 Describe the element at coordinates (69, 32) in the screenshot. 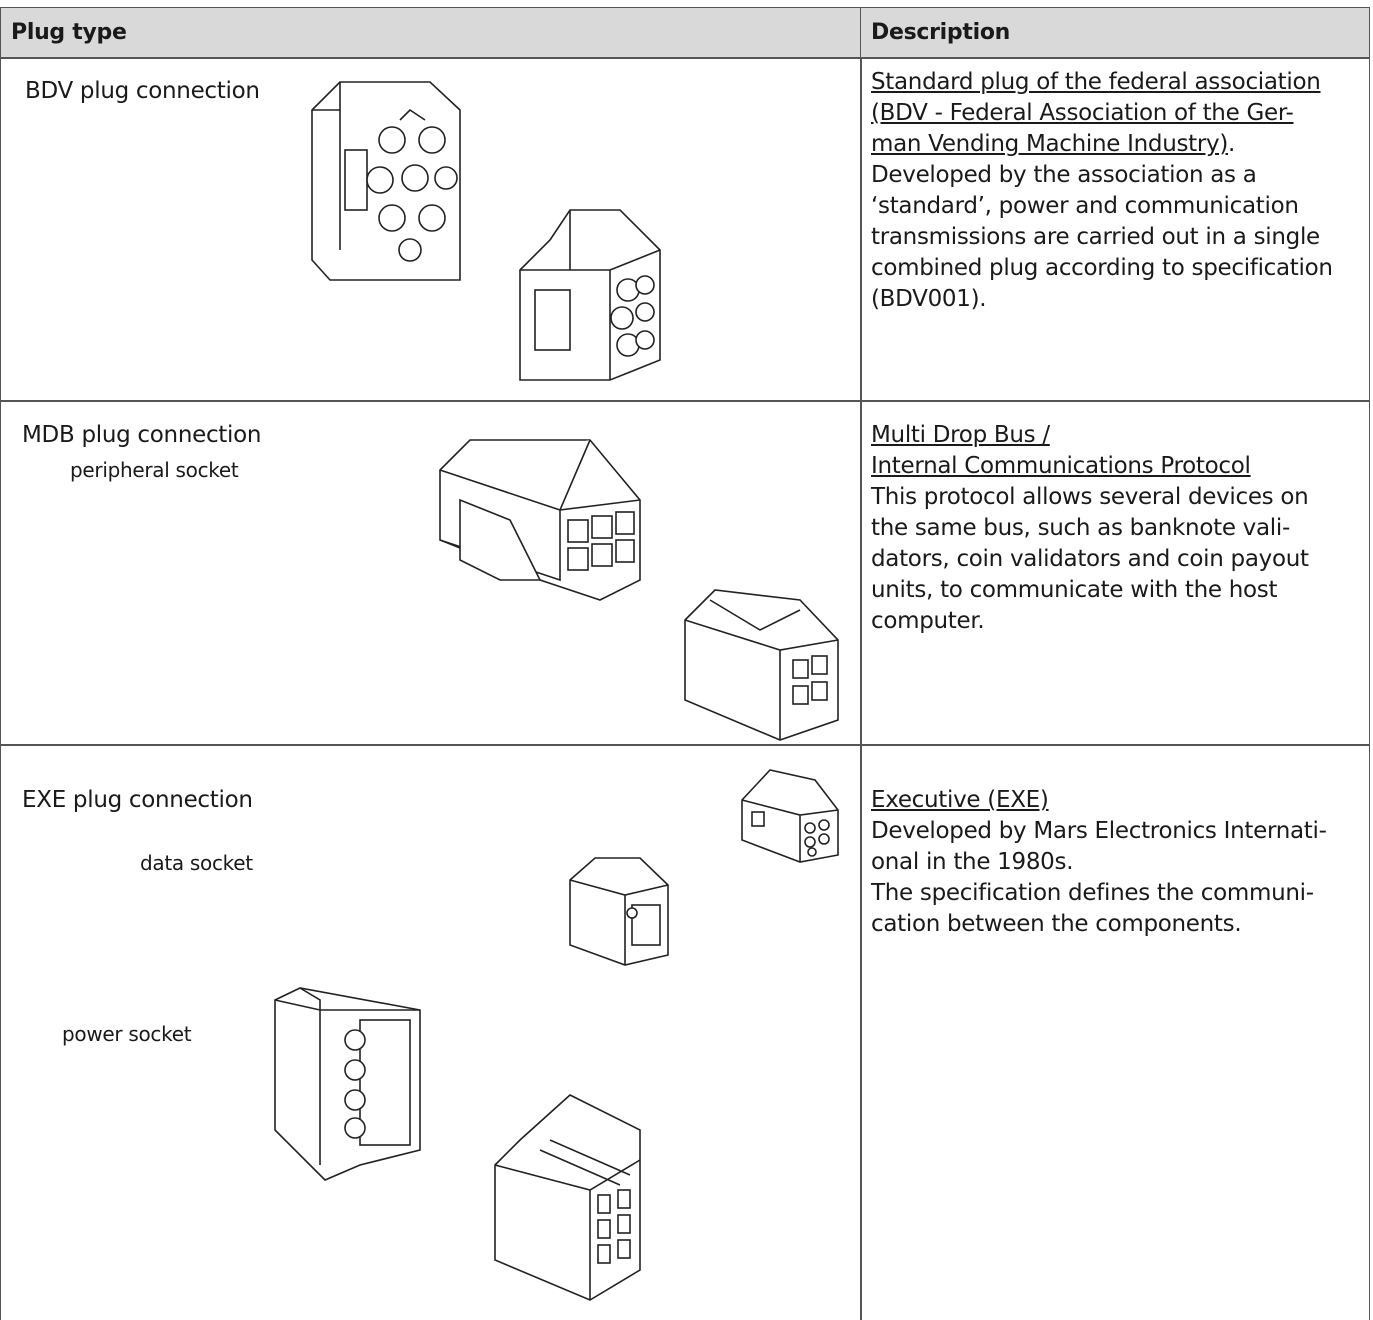

I see `header-text: Plug type` at that location.